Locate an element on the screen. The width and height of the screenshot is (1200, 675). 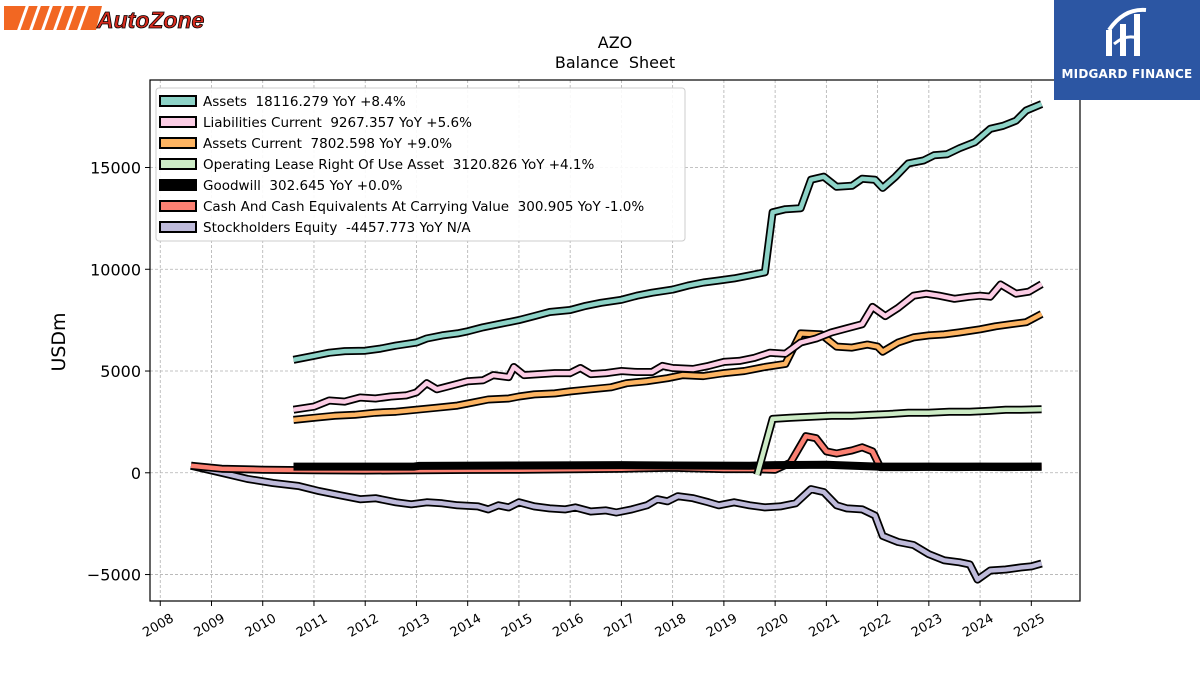
legend-swatch-operating_lease is located at coordinates (178, 164).